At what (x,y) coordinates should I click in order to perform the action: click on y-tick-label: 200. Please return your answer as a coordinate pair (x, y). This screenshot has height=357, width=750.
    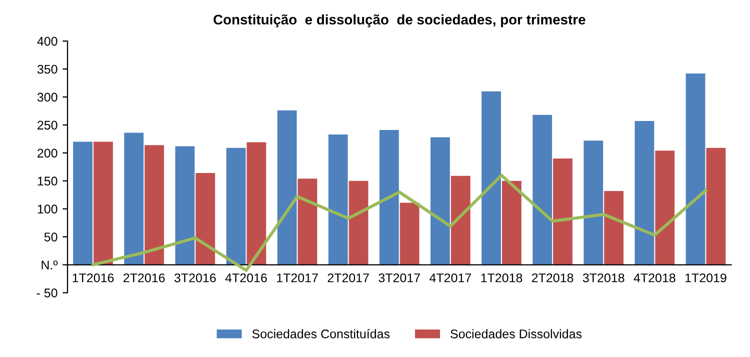
    Looking at the image, I should click on (48, 153).